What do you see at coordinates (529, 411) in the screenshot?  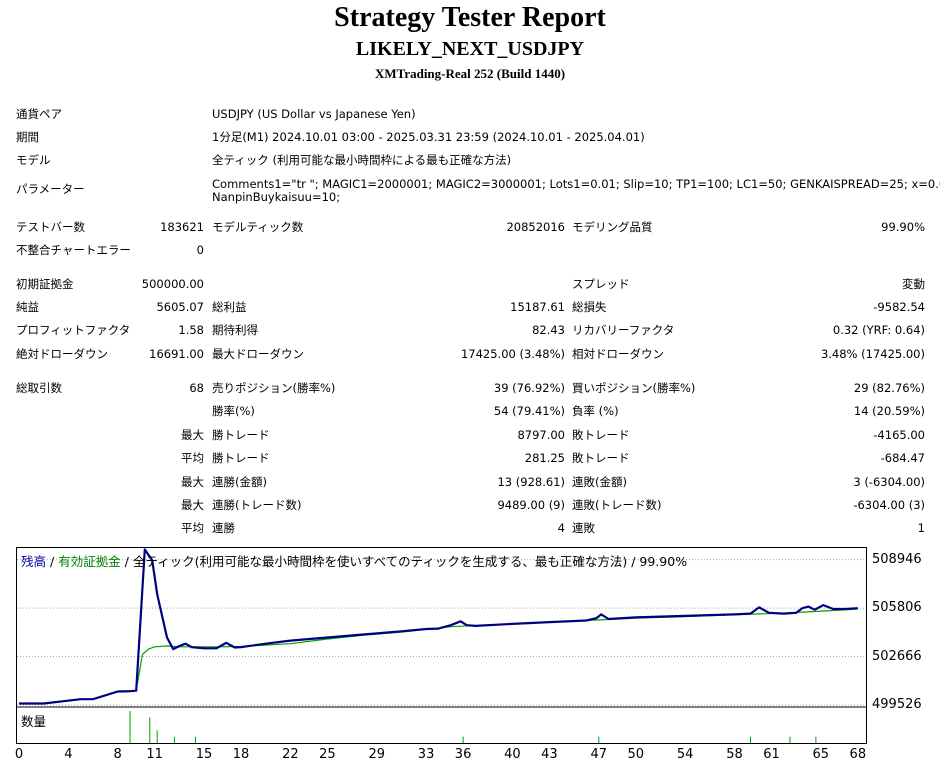 I see `winrate-value: 54 (79.41%)` at bounding box center [529, 411].